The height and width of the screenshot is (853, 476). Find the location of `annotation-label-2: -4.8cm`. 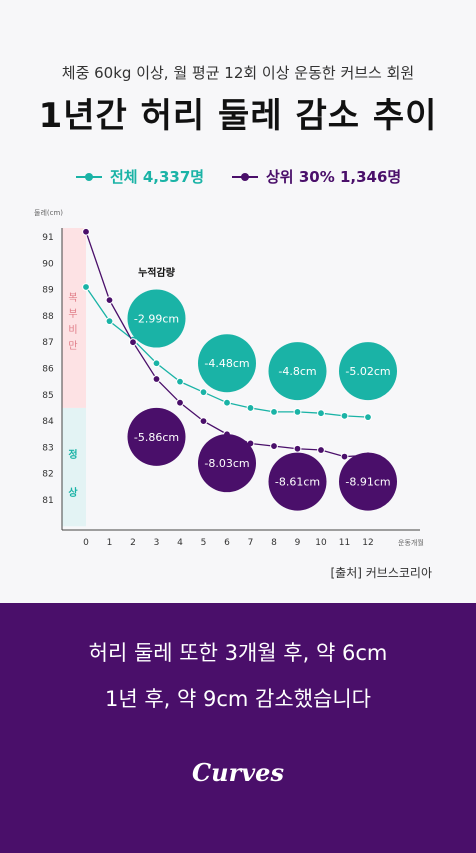

annotation-label-2: -4.8cm is located at coordinates (297, 371).